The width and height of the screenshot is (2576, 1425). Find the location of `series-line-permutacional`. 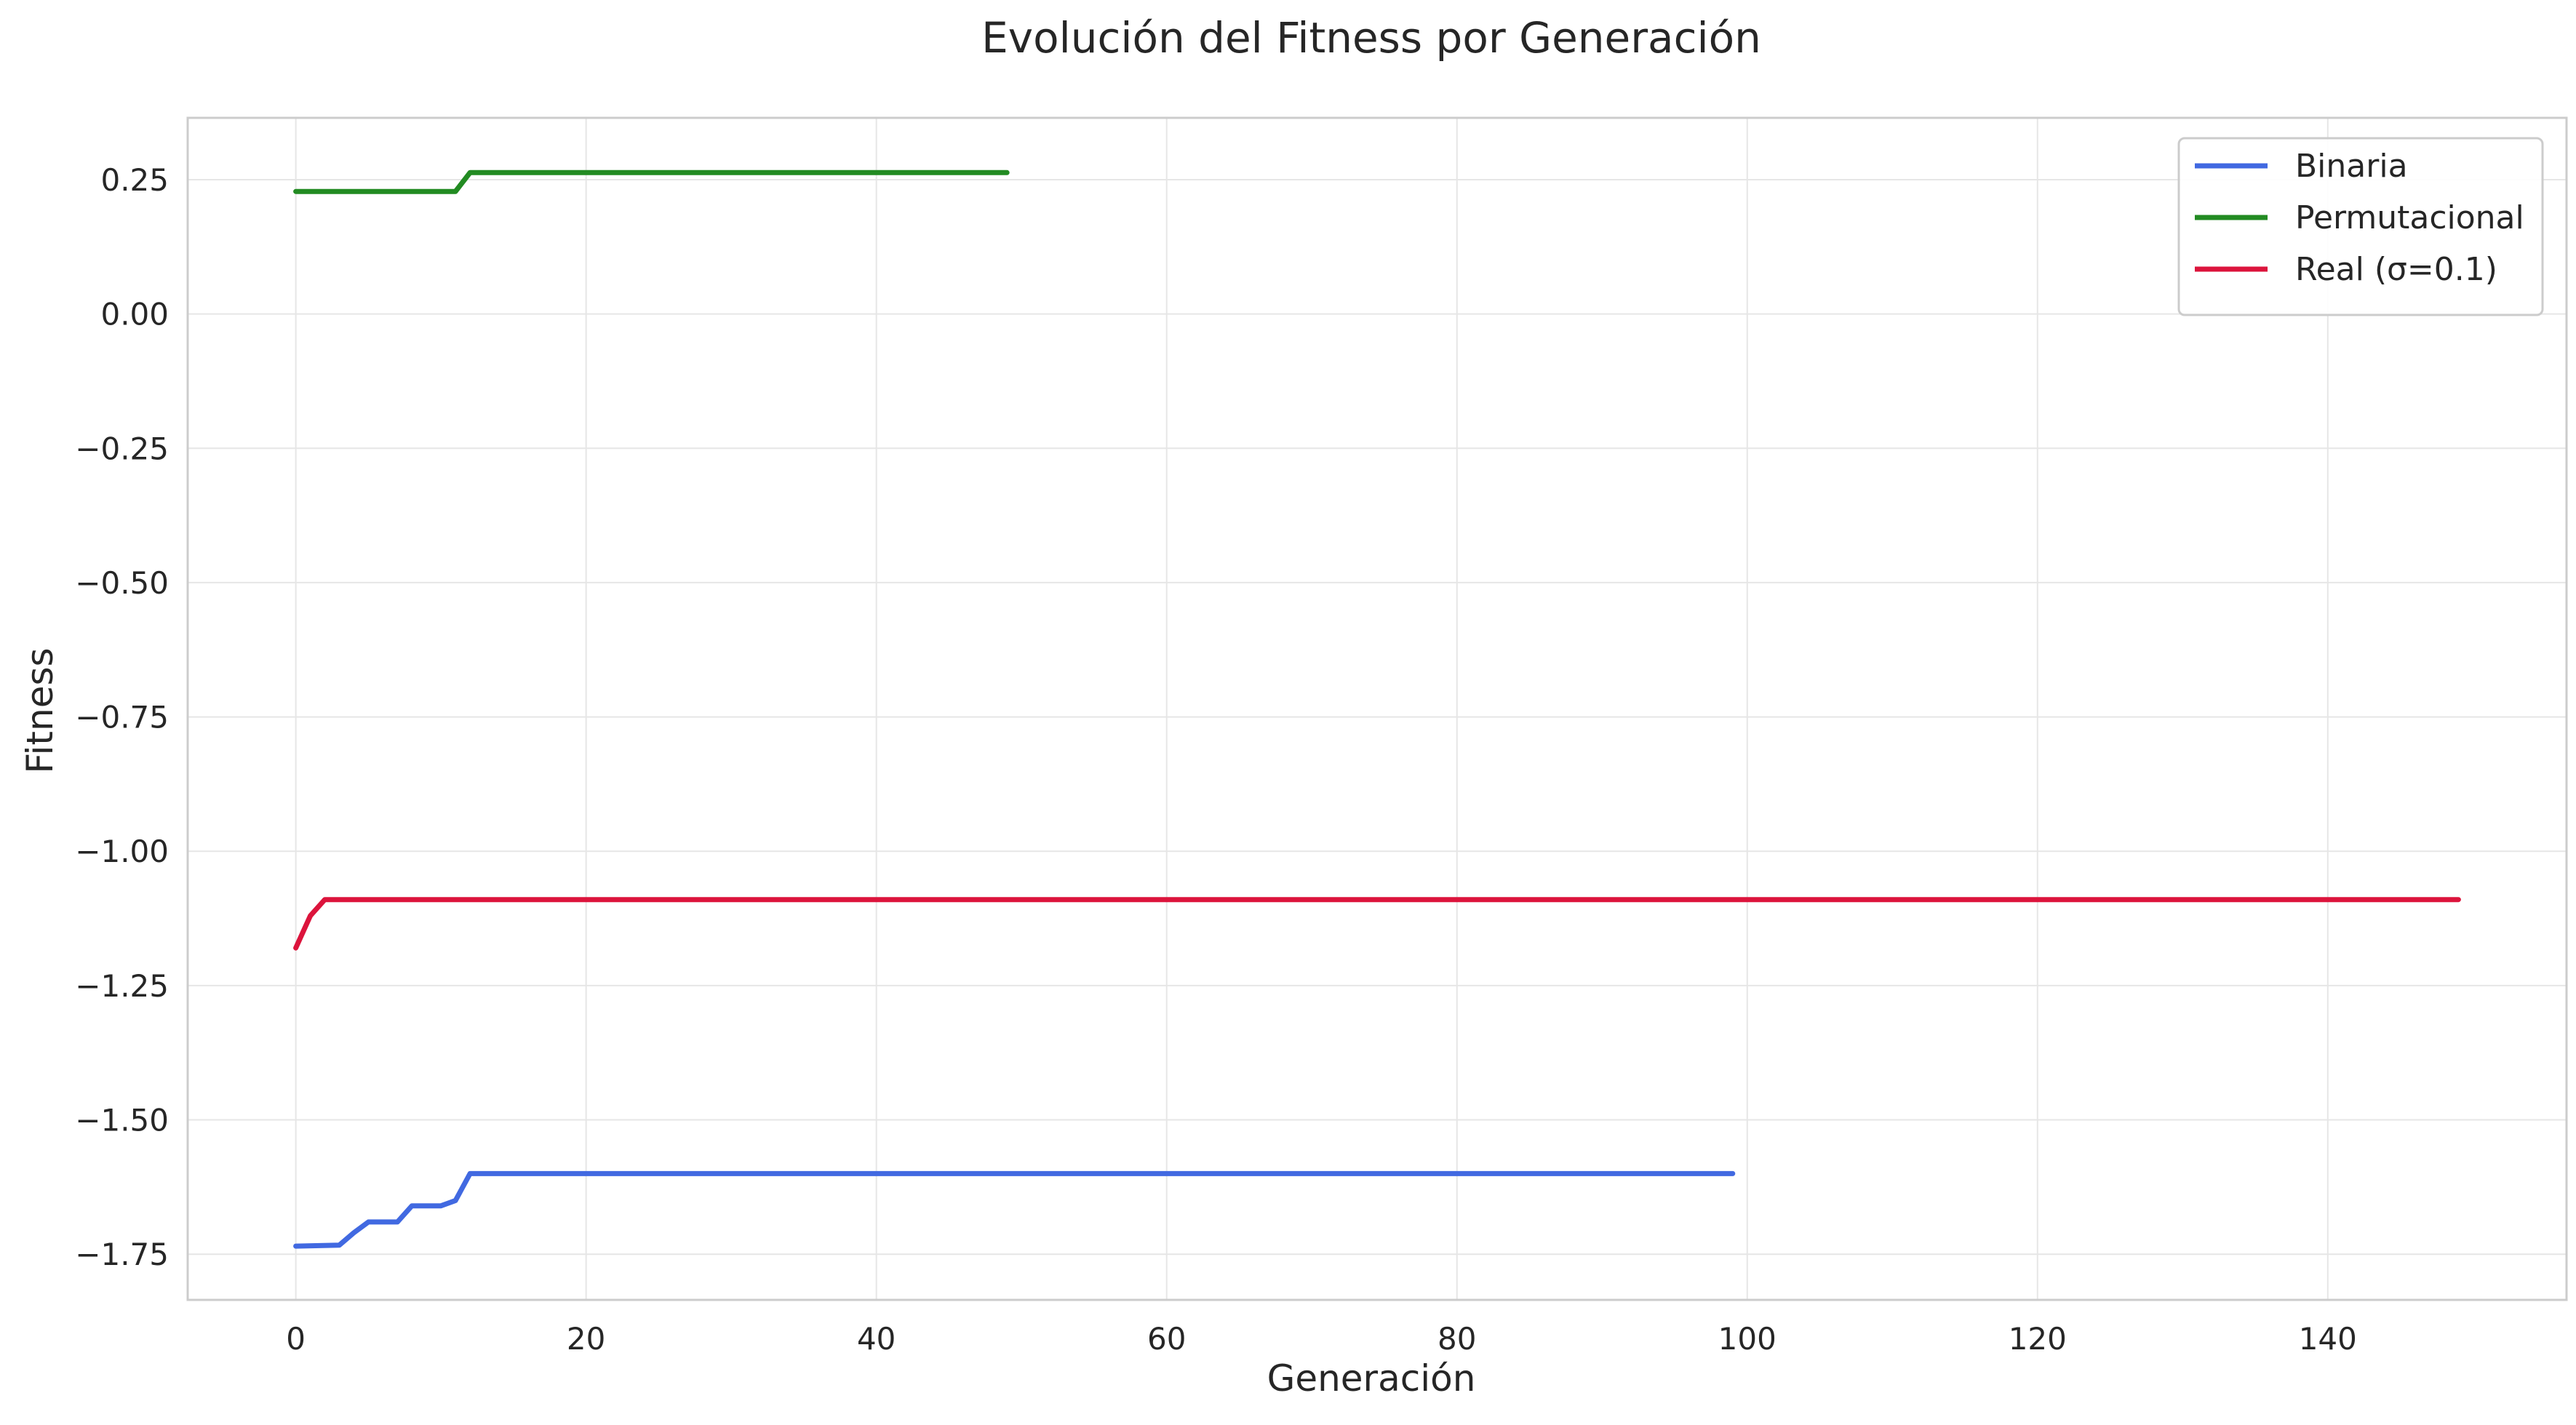

series-line-permutacional is located at coordinates (651, 182).